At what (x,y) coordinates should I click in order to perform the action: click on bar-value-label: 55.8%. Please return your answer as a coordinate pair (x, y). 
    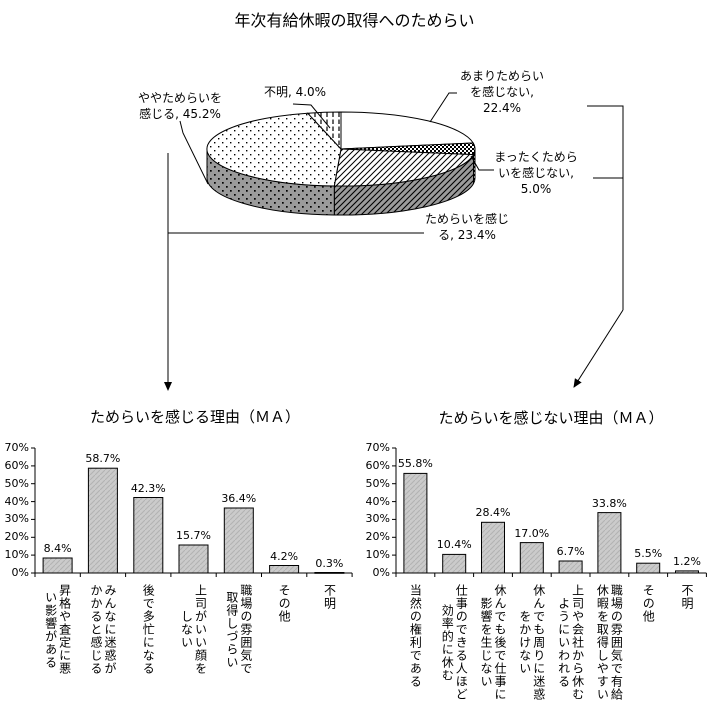
    Looking at the image, I should click on (415, 464).